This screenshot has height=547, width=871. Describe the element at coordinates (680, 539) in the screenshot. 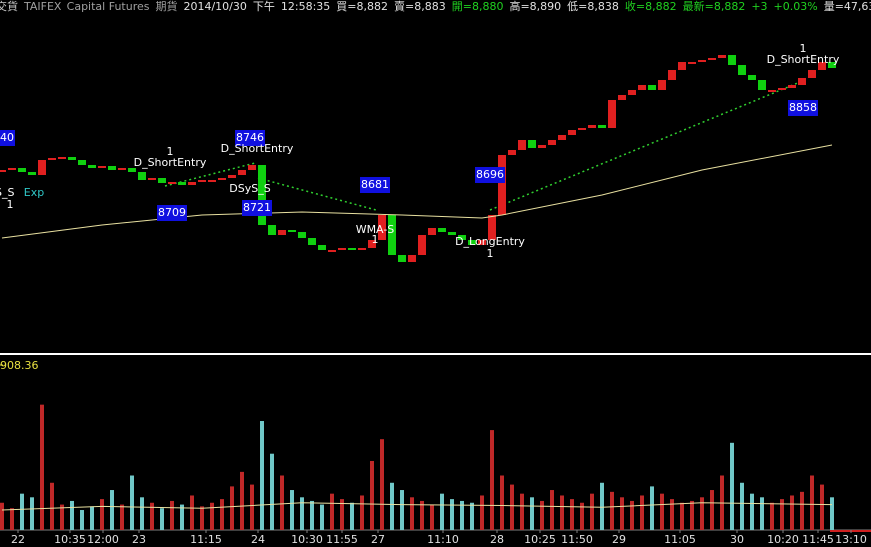

I see `x-tick-label: 11:05` at that location.